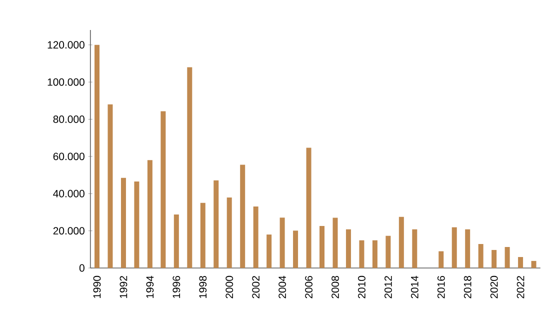 The height and width of the screenshot is (334, 558). What do you see at coordinates (282, 287) in the screenshot?
I see `x-tick-label: 2004` at bounding box center [282, 287].